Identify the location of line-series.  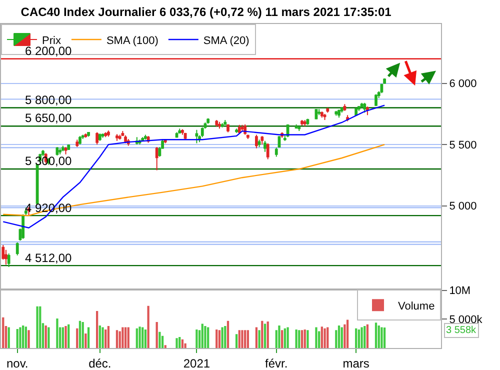
(194, 180).